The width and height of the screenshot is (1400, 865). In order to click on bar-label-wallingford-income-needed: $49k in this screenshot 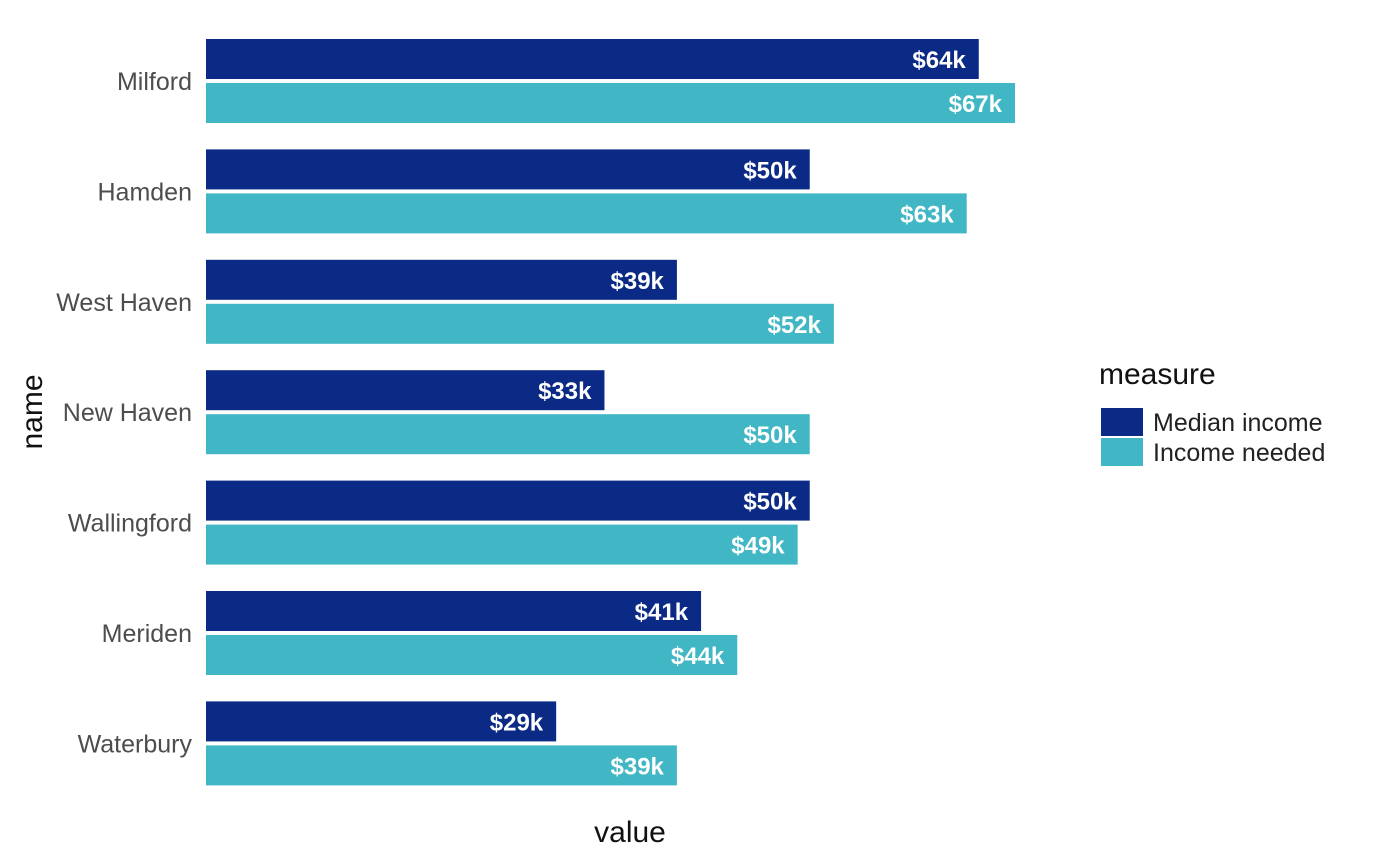, I will do `click(758, 546)`.